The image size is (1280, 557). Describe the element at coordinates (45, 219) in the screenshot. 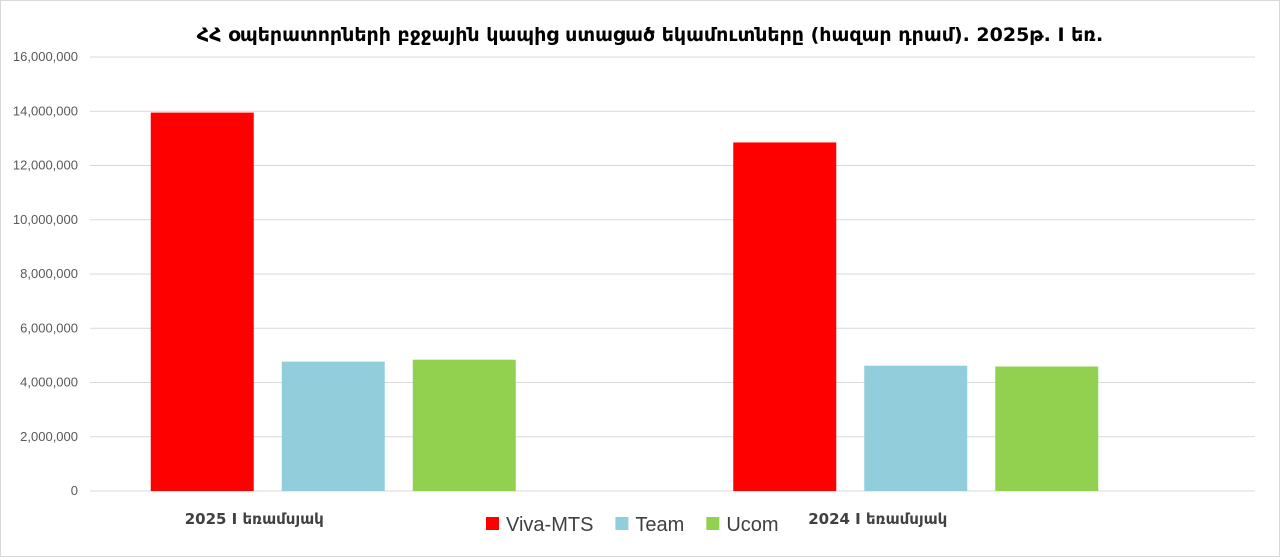

I see `y-tick-label: 10,000,000` at that location.